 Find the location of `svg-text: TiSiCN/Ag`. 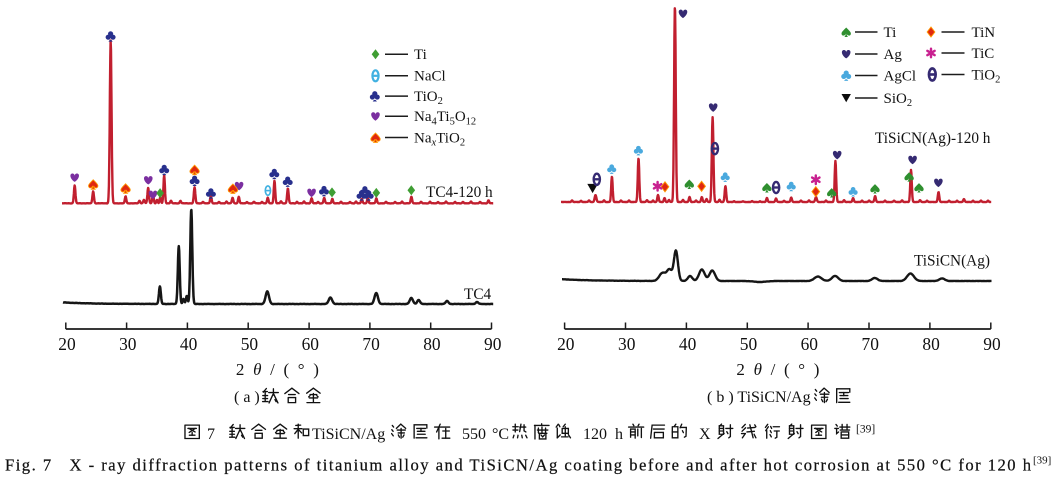

svg-text: TiSiCN/Ag is located at coordinates (348, 434).